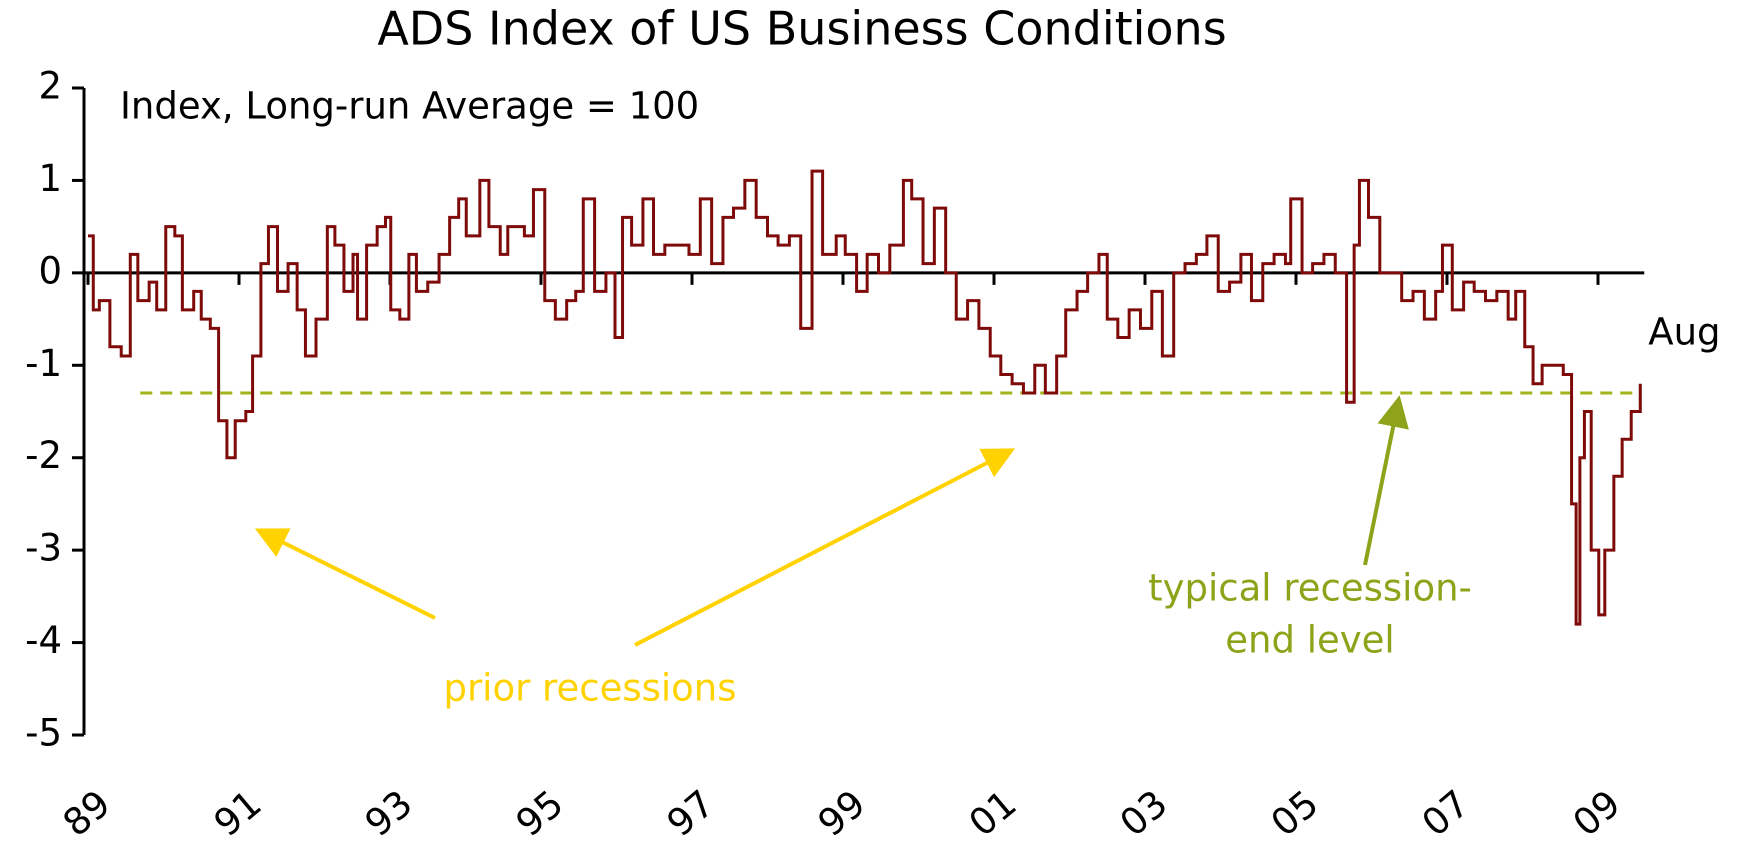 The width and height of the screenshot is (1738, 848). What do you see at coordinates (50, 270) in the screenshot?
I see `y-tick-label: 0` at bounding box center [50, 270].